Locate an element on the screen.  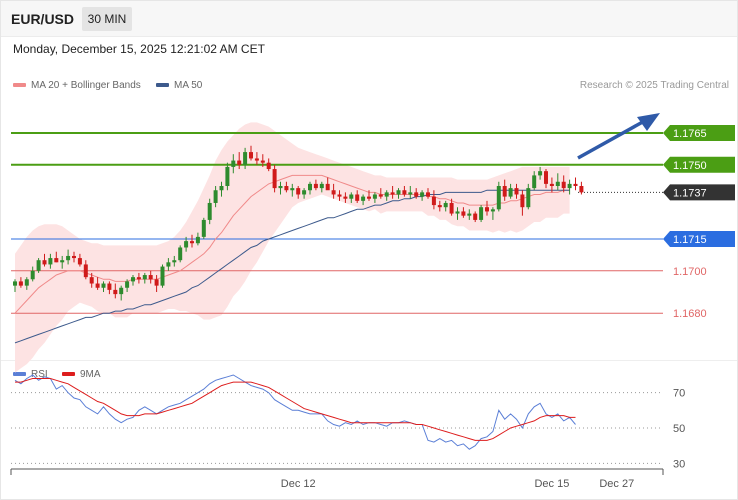
forecast-arrow-shaft is located at coordinates (613, 138).